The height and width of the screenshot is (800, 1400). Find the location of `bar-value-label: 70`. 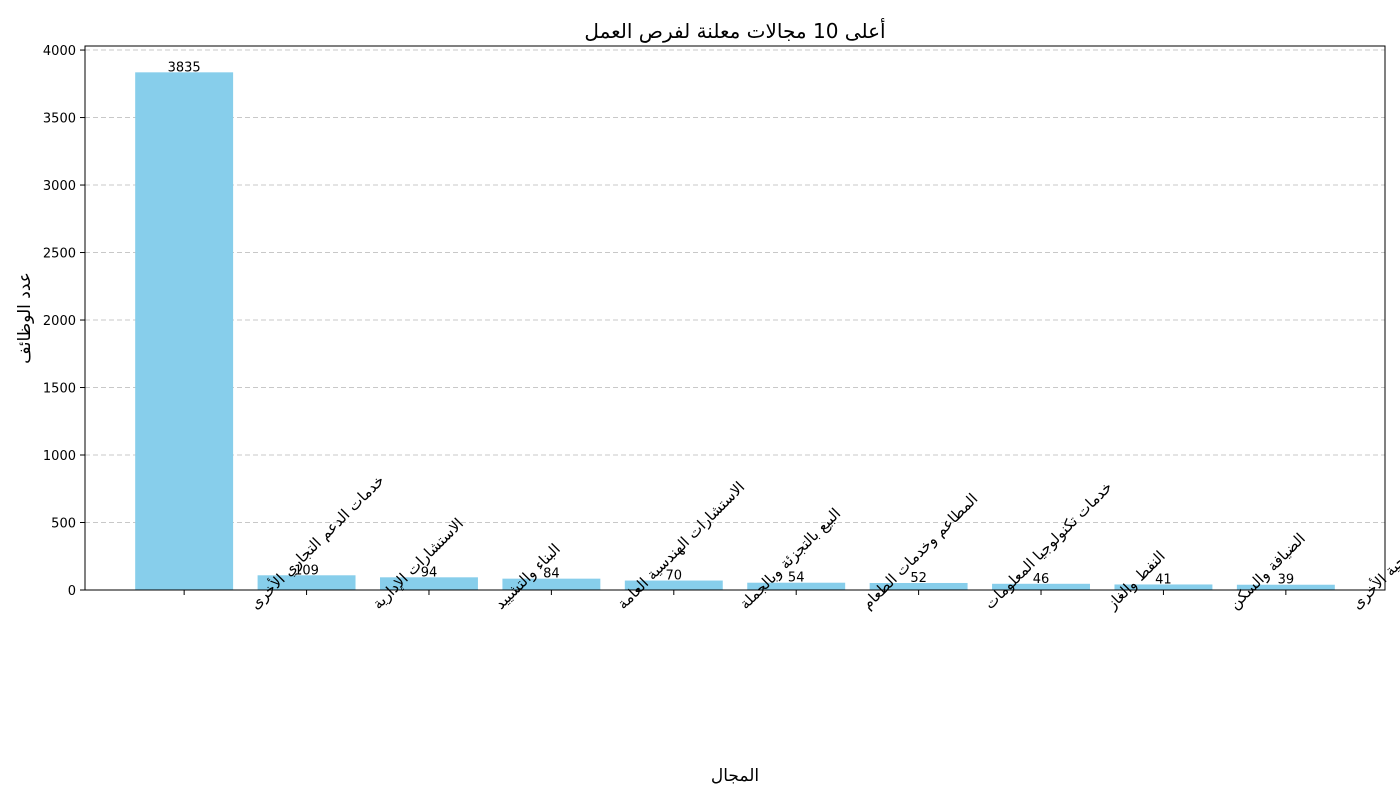

bar-value-label: 70 is located at coordinates (674, 576).